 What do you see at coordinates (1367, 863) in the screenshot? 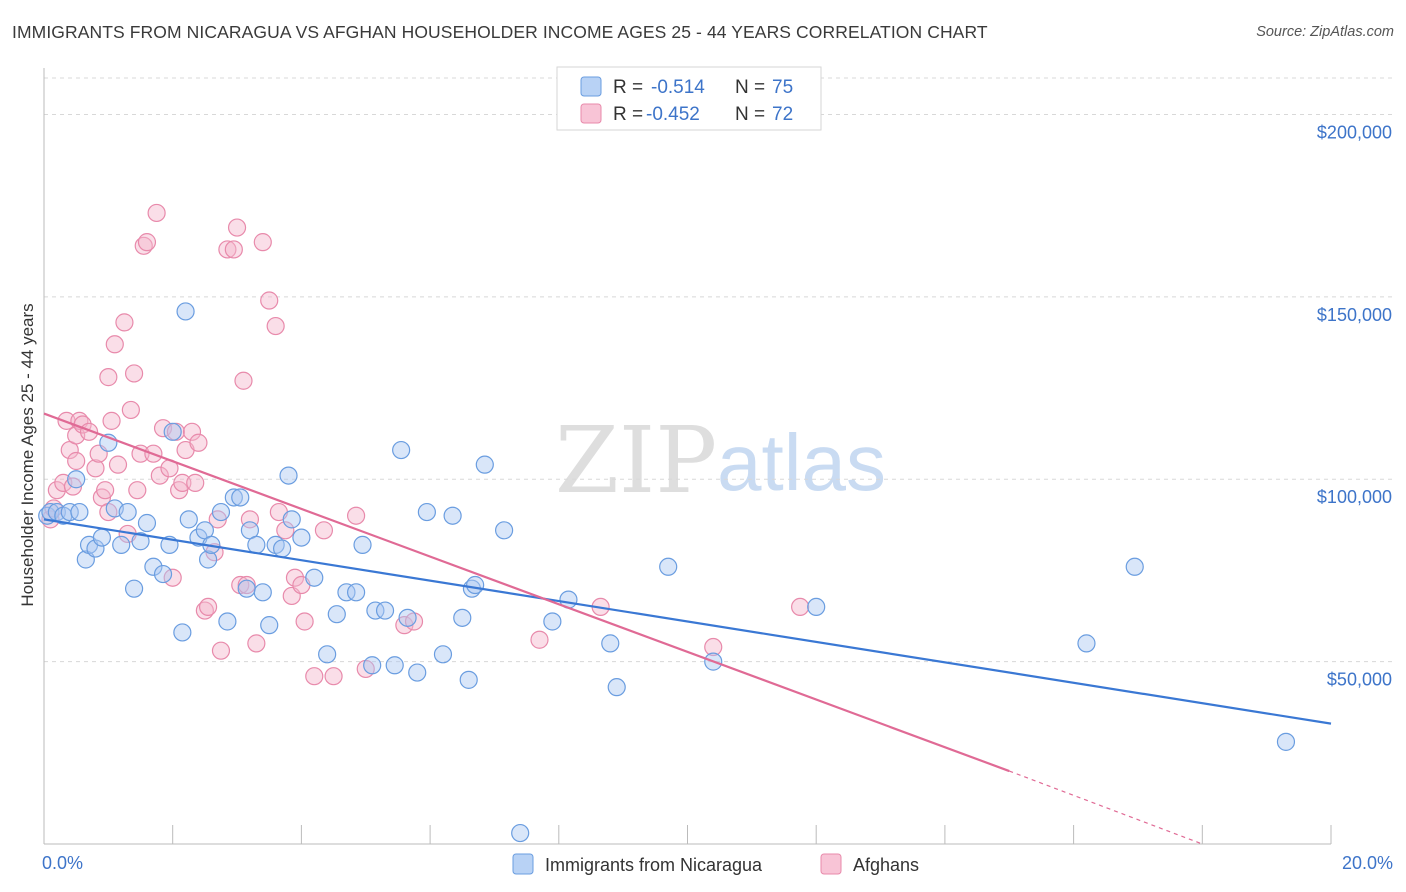
I see `x-tick-label-1: 20.0%` at bounding box center [1367, 863].